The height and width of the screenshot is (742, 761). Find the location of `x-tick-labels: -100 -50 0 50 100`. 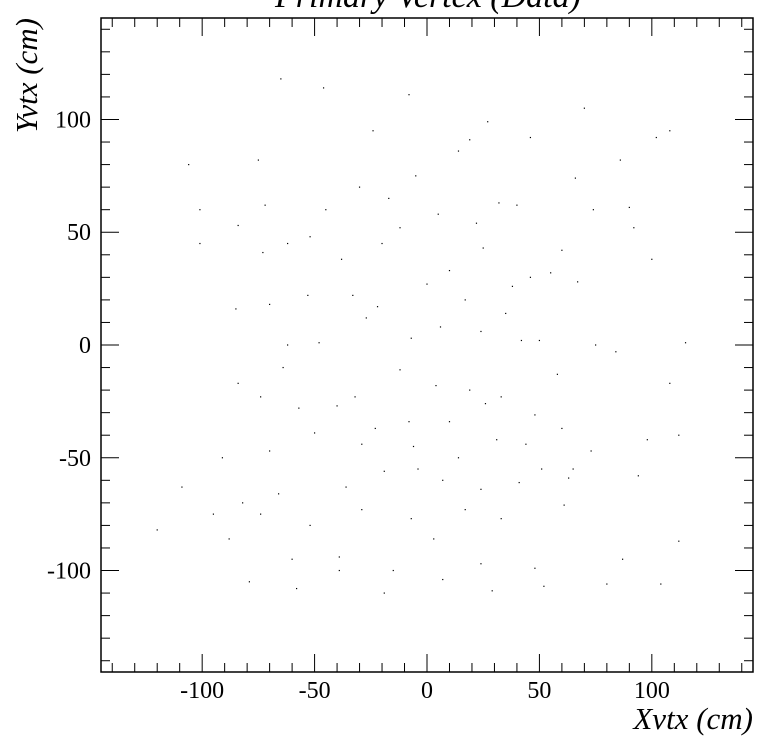

x-tick-labels: -100 -50 0 50 100 is located at coordinates (425, 691).